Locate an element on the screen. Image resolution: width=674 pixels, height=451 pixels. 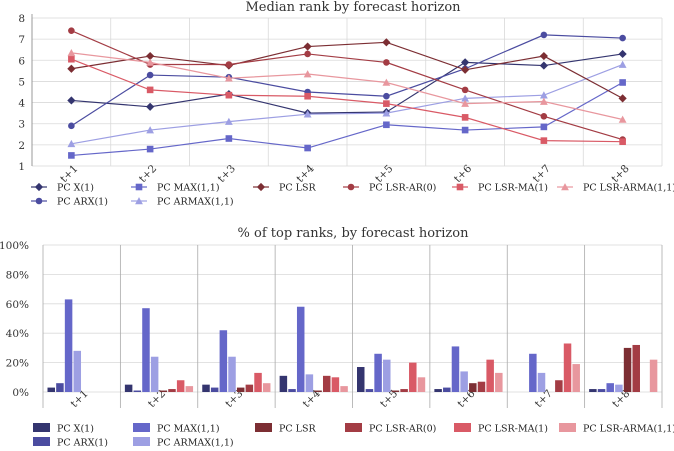
bar-y-tick-label: 80% is located at coordinates (17, 275).